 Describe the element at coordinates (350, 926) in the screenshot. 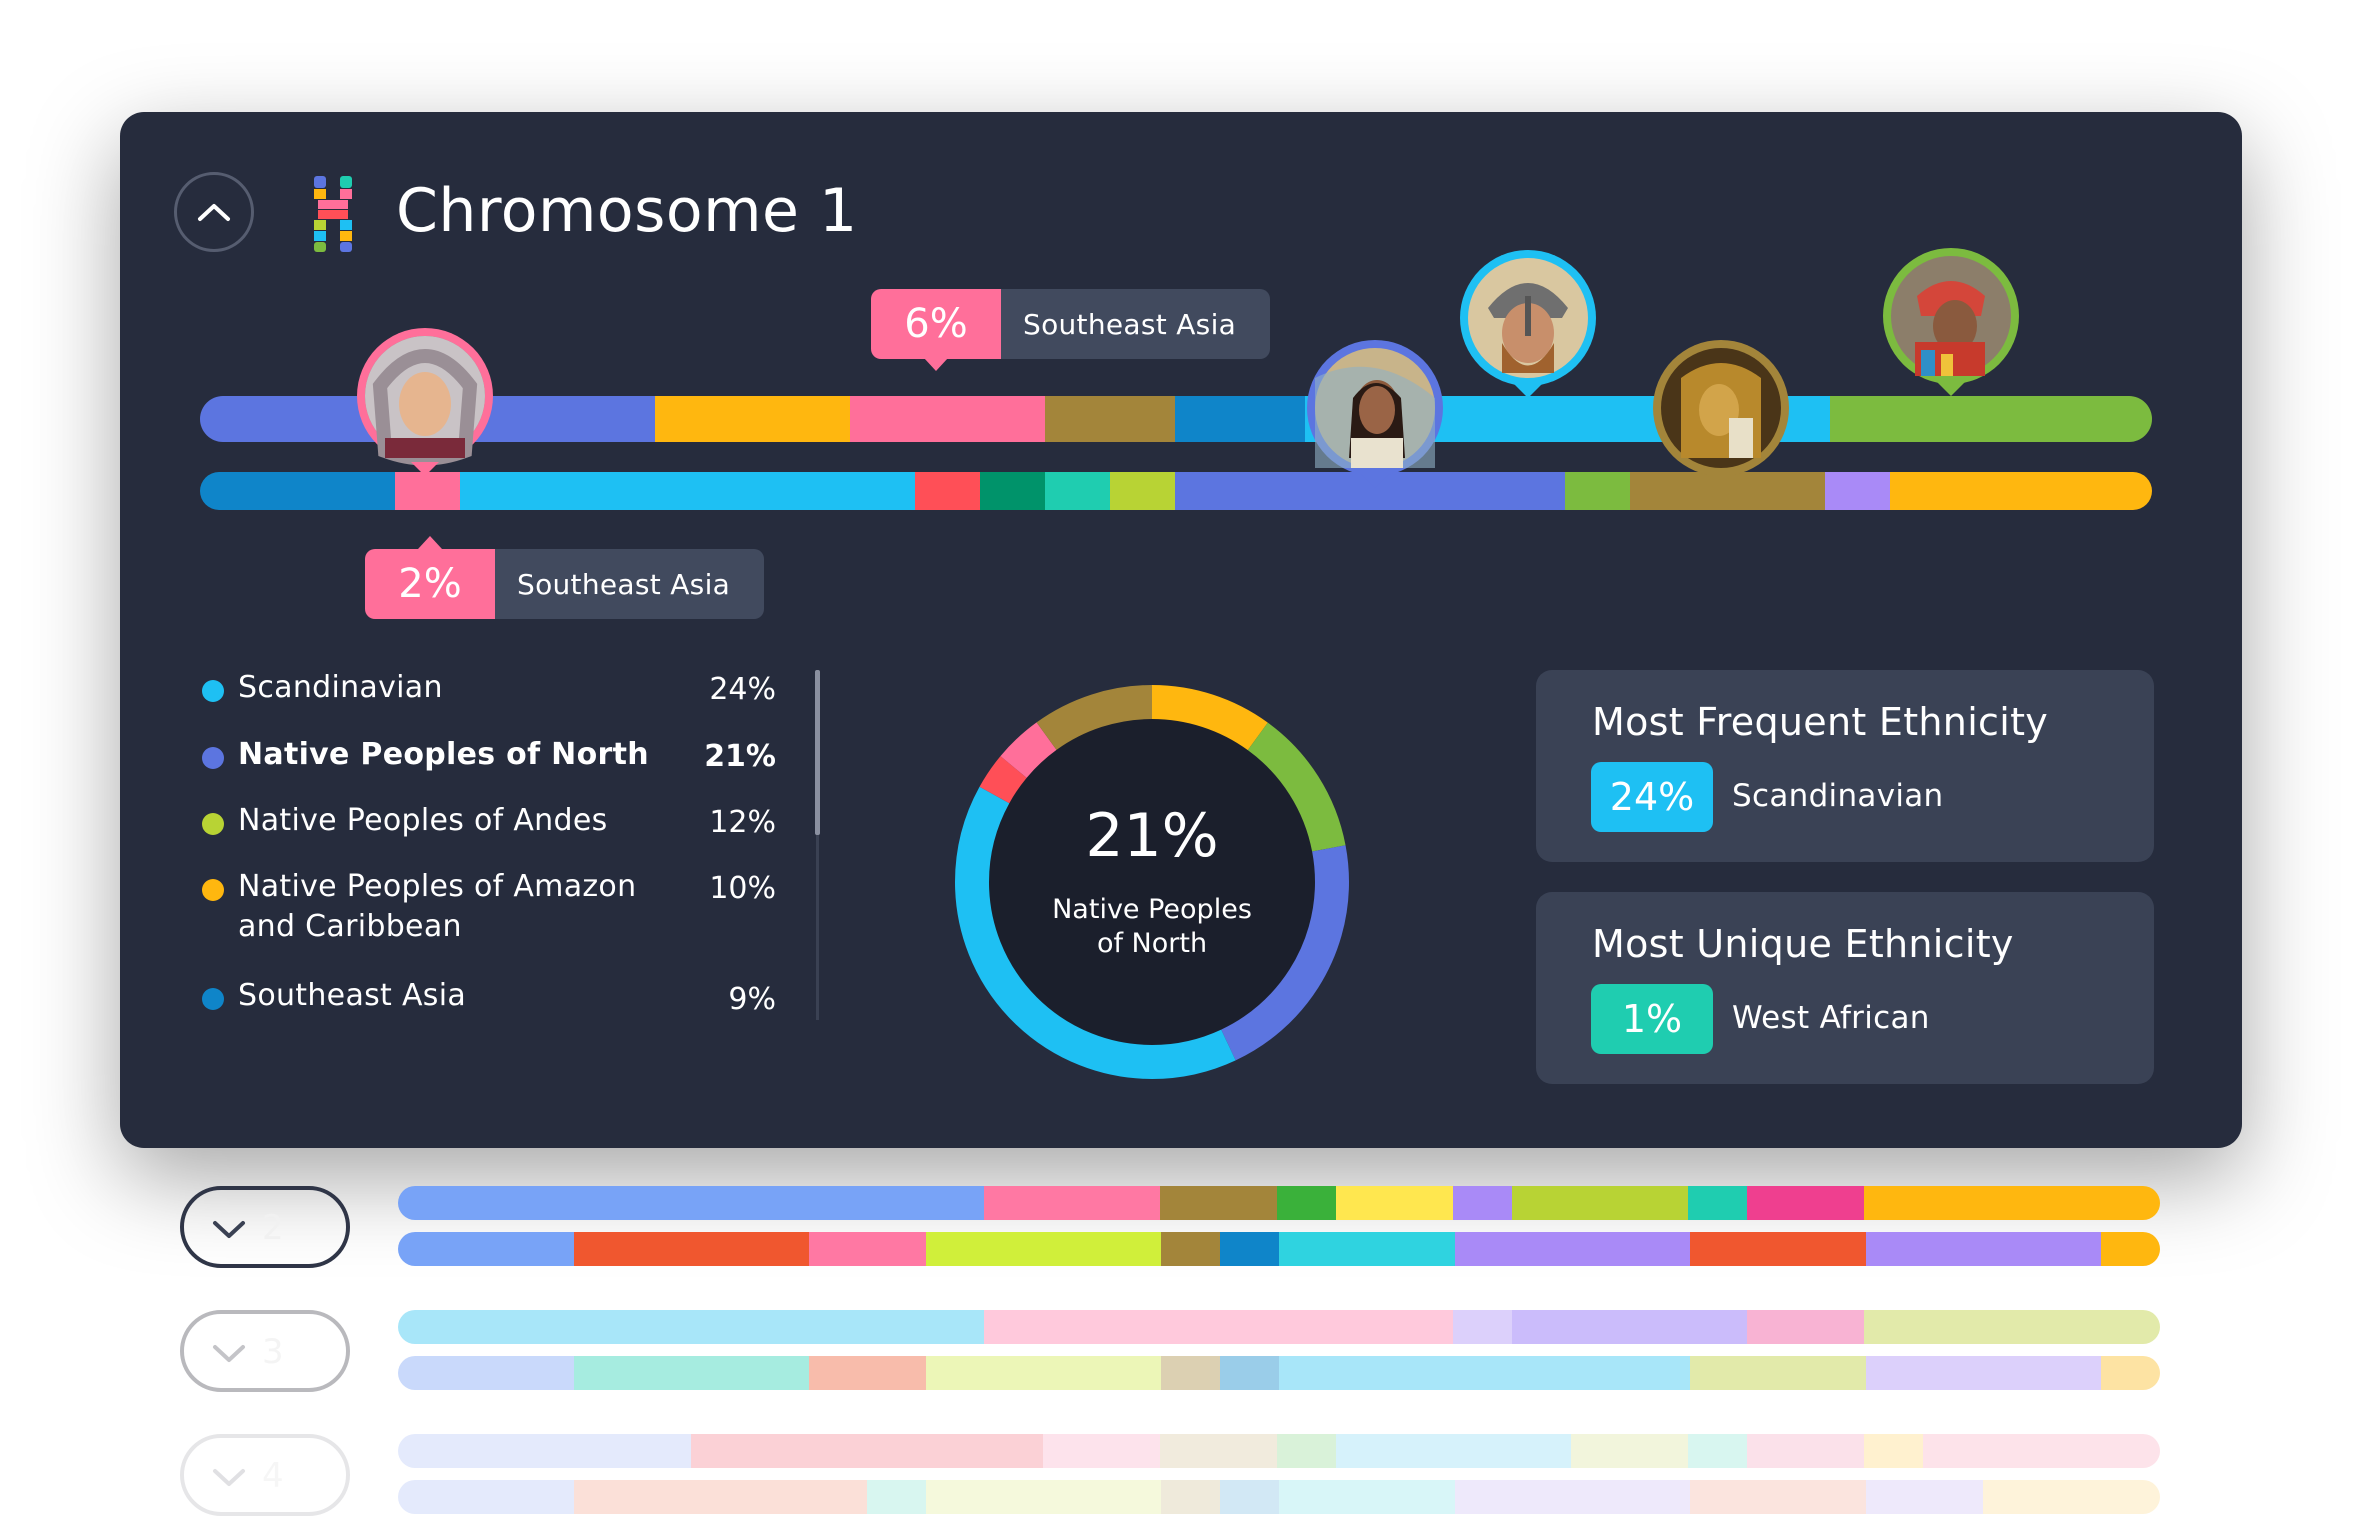

I see `legend-label-line2: and Caribbean` at that location.